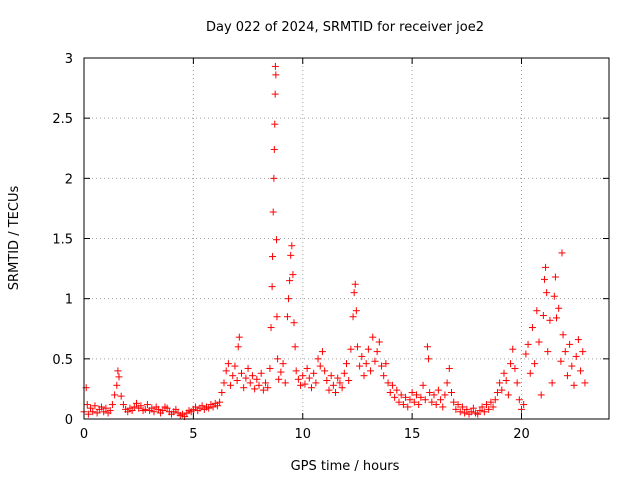  I want to click on y-axis-label: SRMTID / TECUs, so click(14, 238).